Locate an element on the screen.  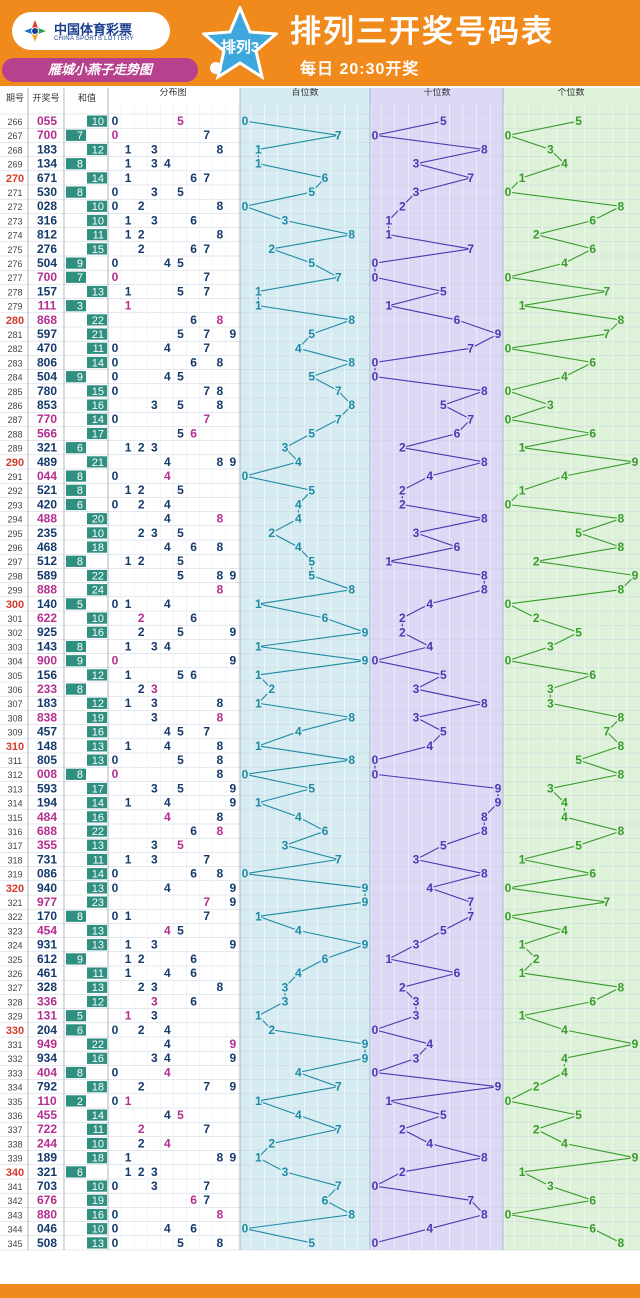
sum-value: 13 is located at coordinates (98, 946).